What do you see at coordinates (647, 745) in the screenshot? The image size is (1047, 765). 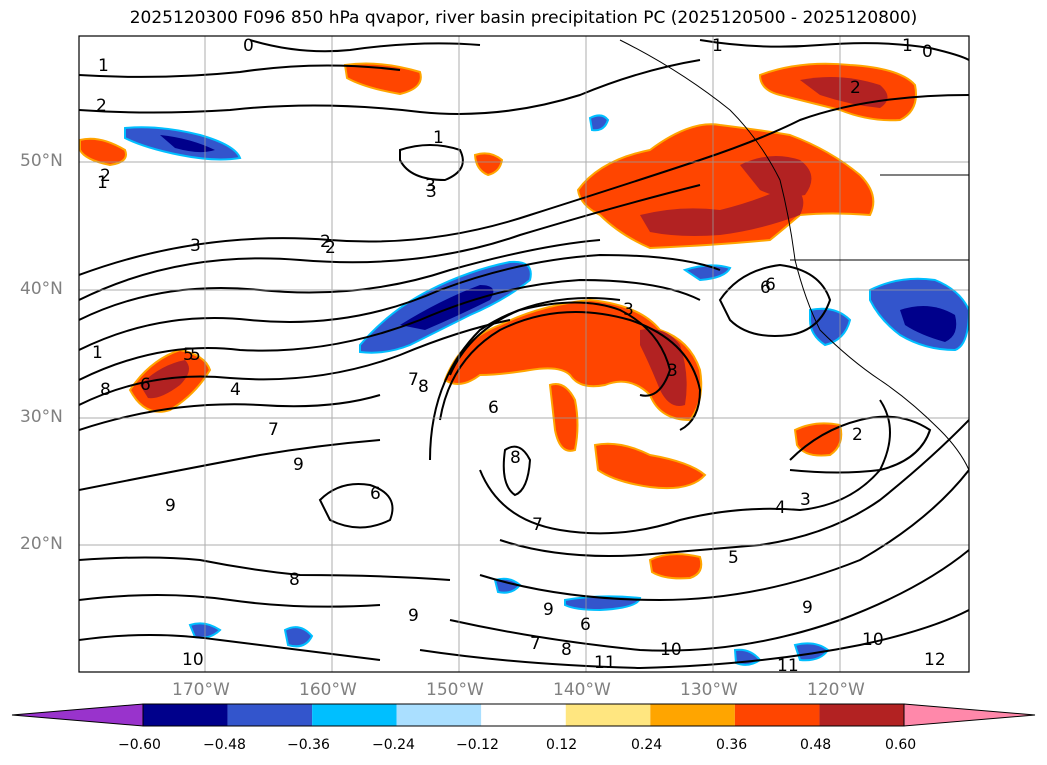 I see `colorbar-tick: 0.24` at bounding box center [647, 745].